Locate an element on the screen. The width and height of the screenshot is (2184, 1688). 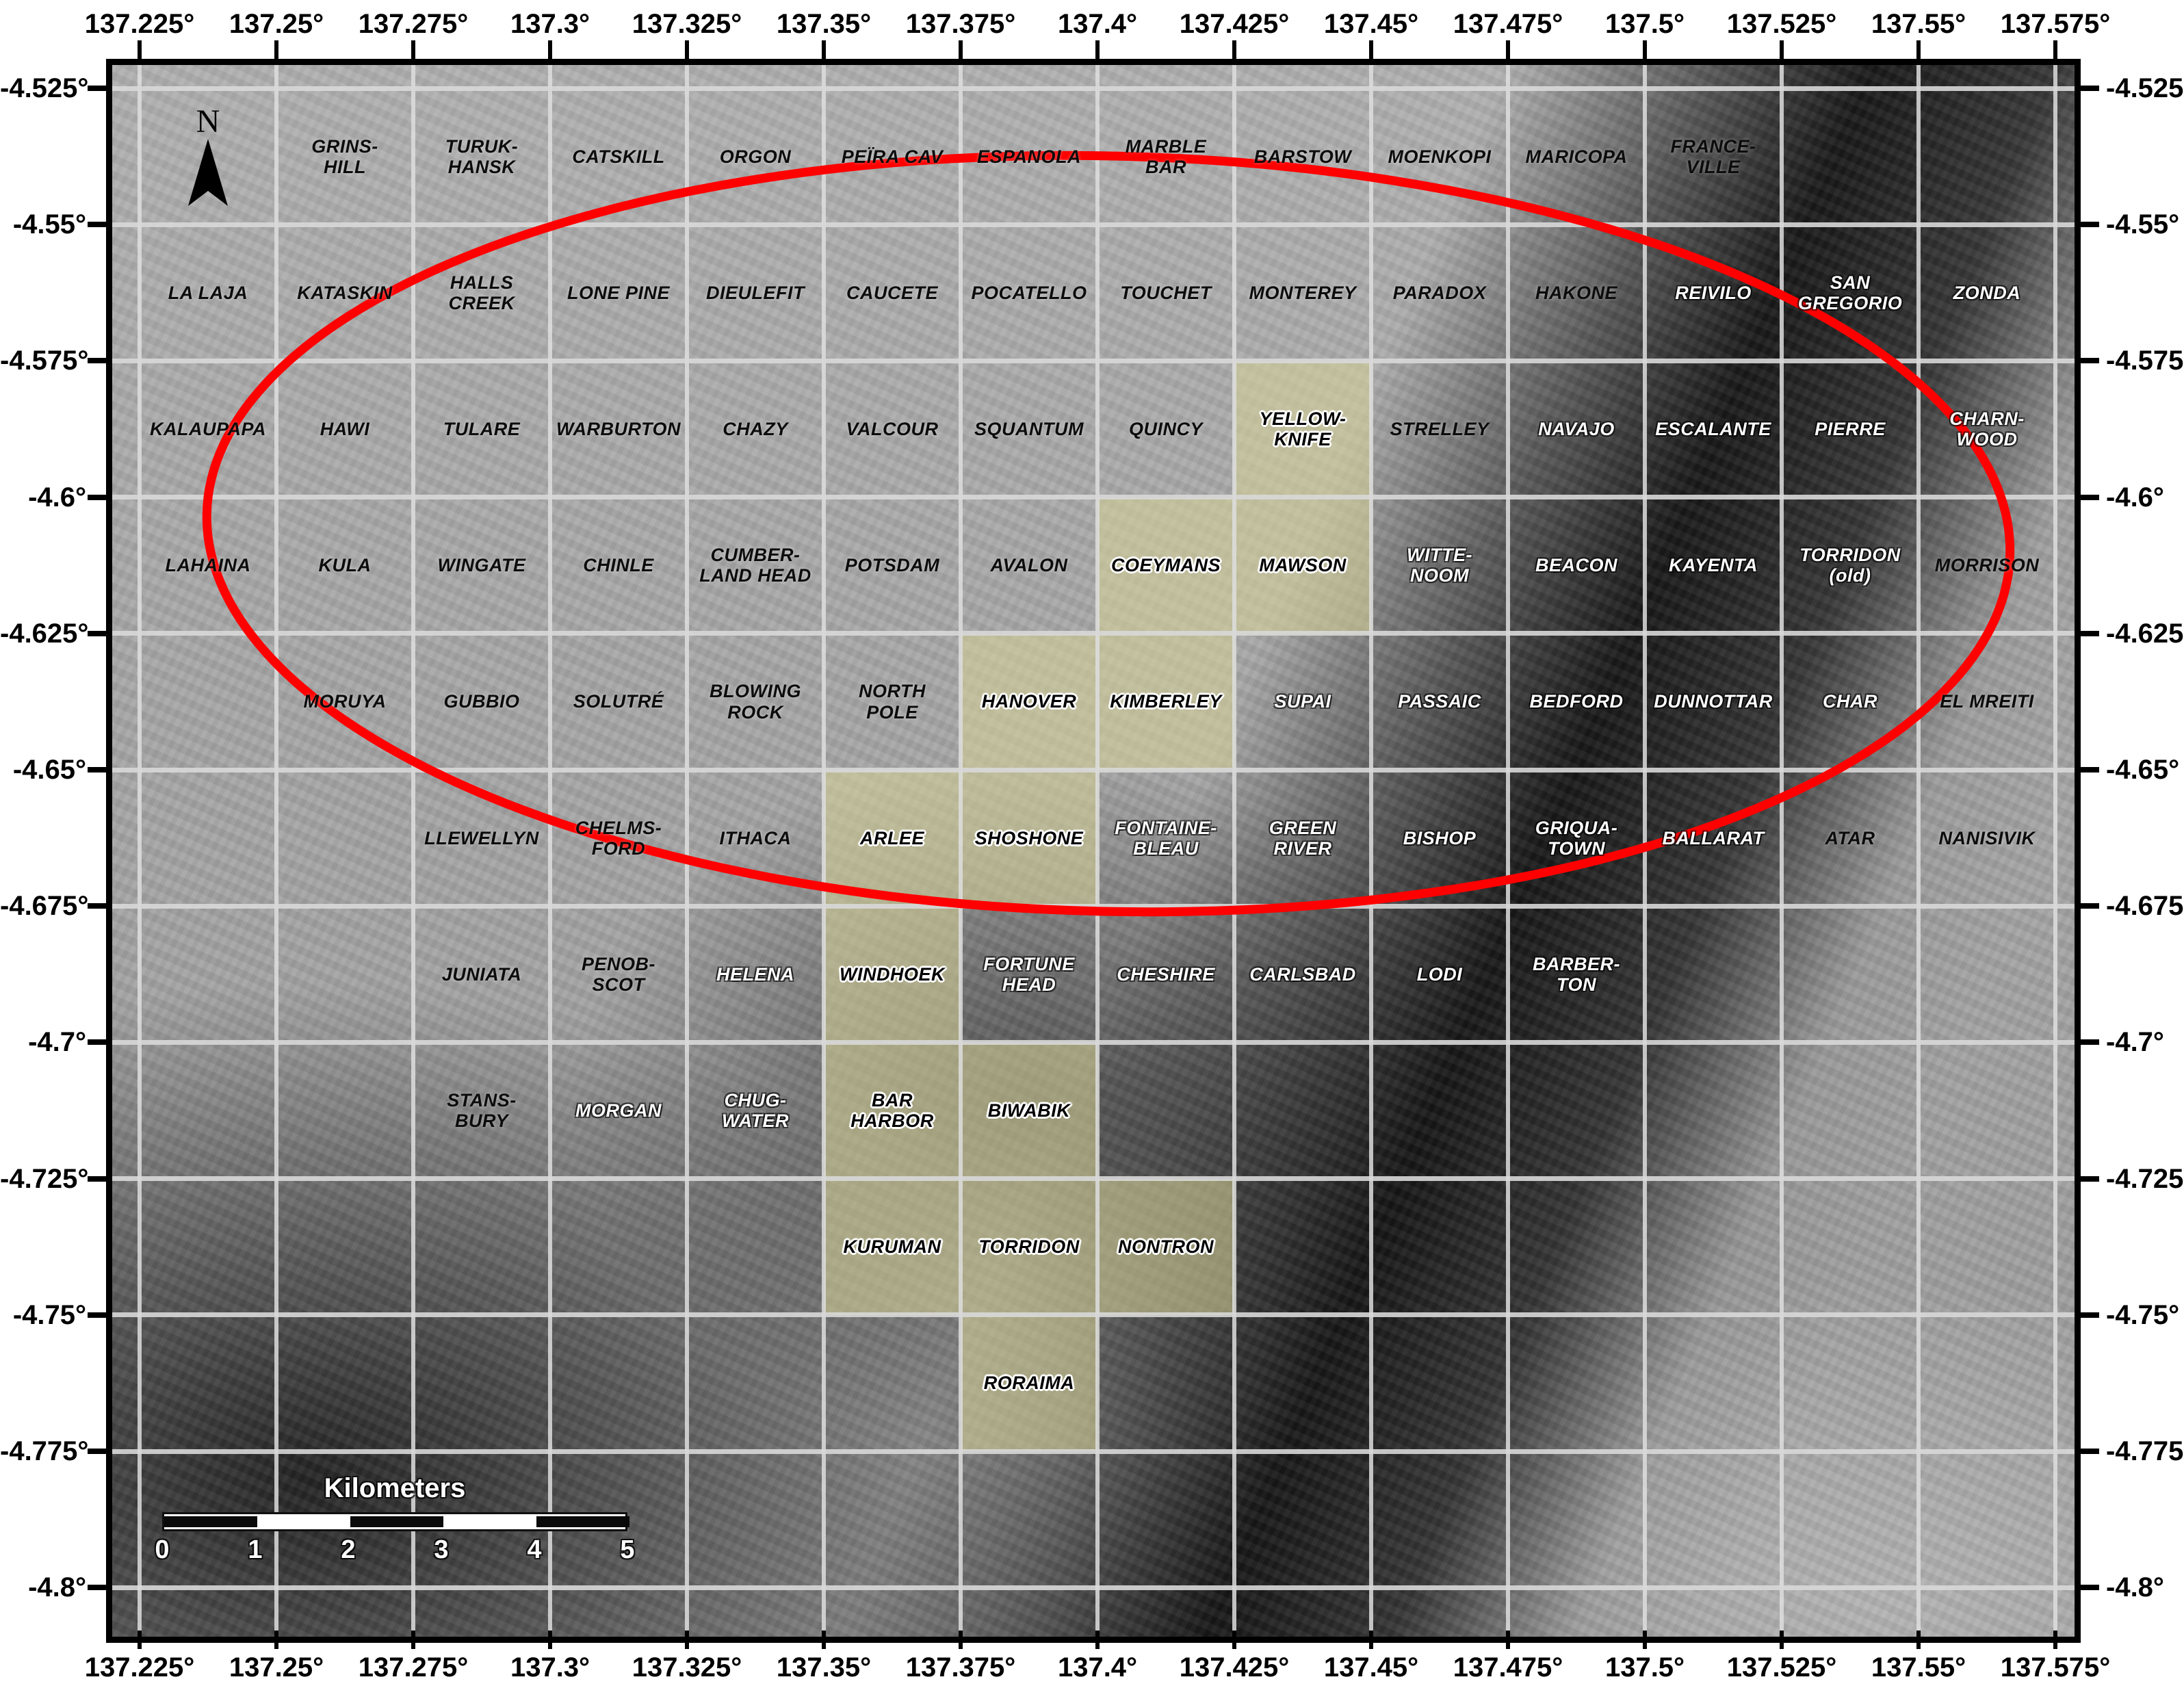
quad-label-hawi: HAWI is located at coordinates (345, 428).